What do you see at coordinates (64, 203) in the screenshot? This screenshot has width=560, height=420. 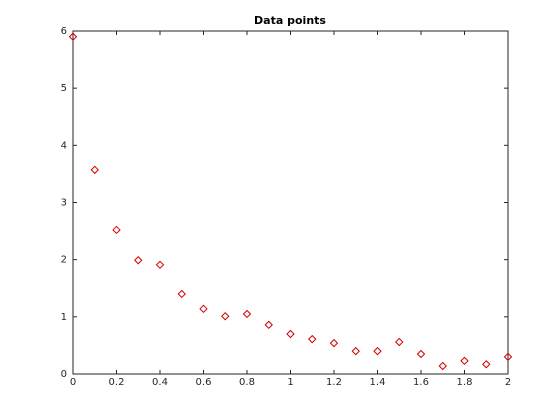 I see `y-tick-label: 3` at bounding box center [64, 203].